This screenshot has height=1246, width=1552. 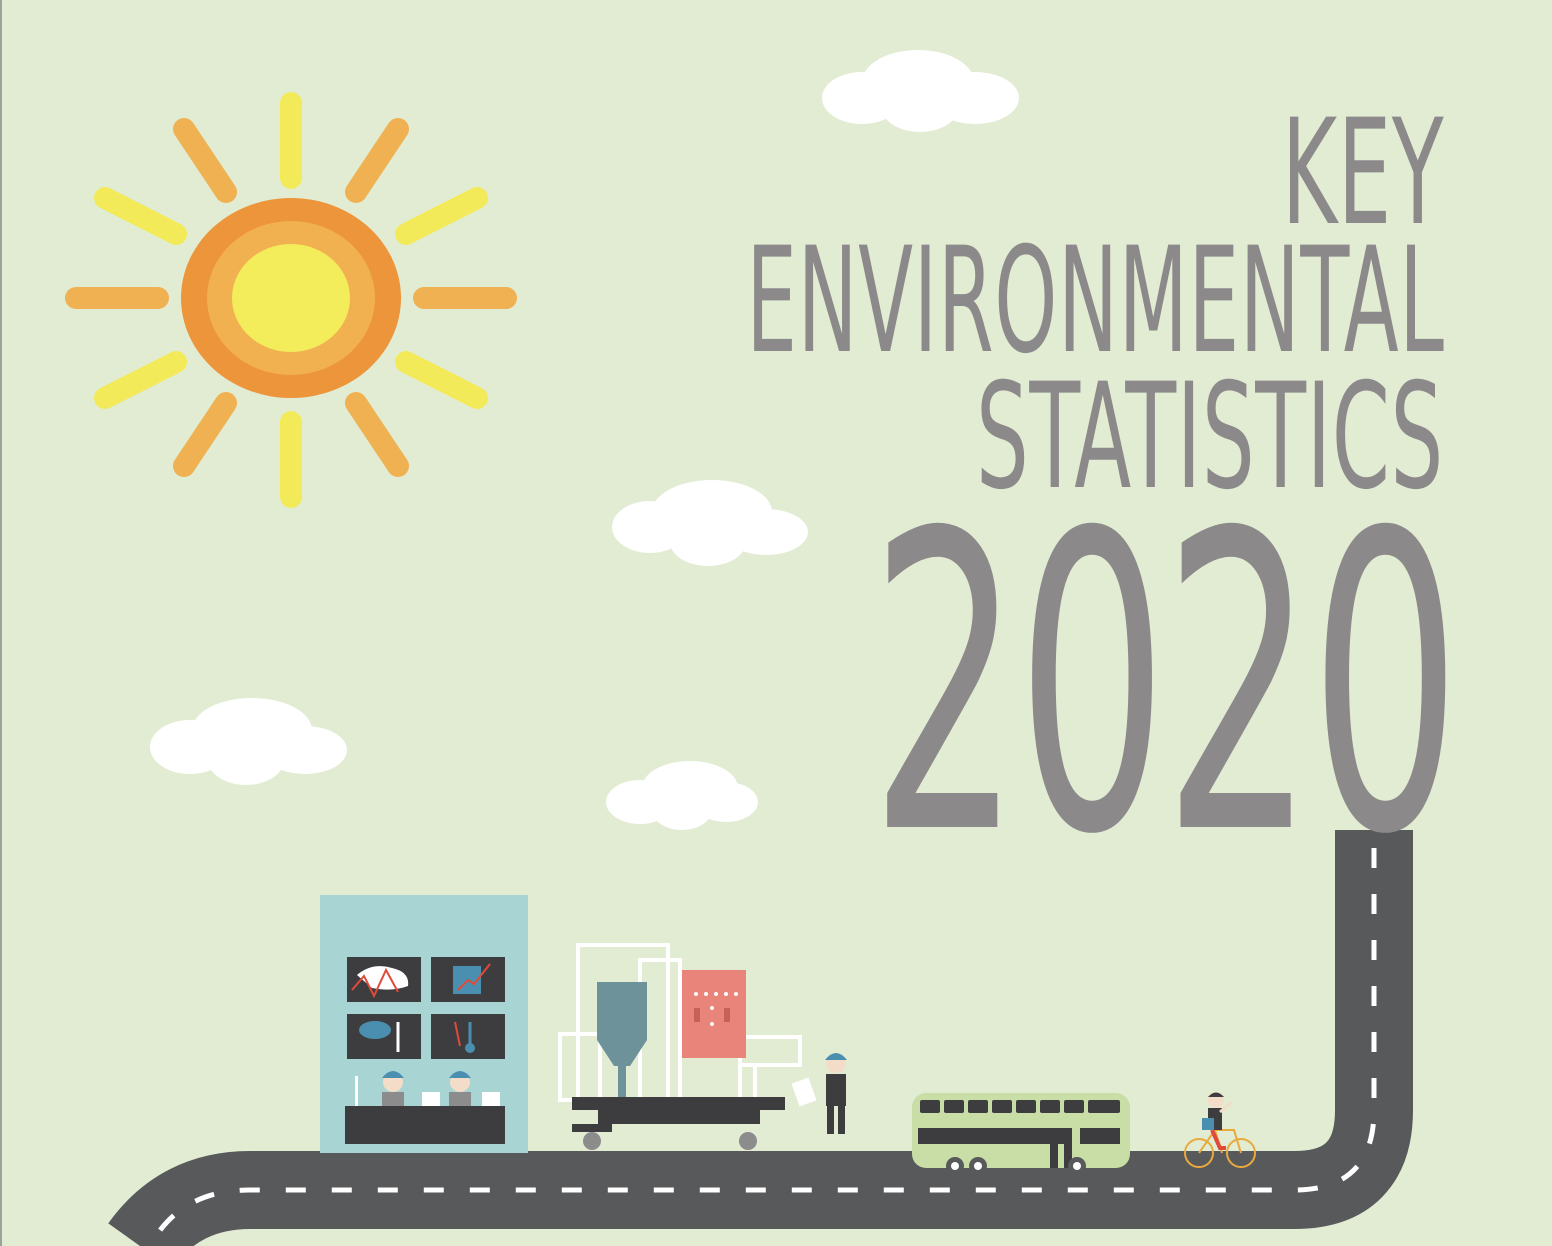 I want to click on title-environmental: ENVIRONMENTAL, so click(x=1094, y=301).